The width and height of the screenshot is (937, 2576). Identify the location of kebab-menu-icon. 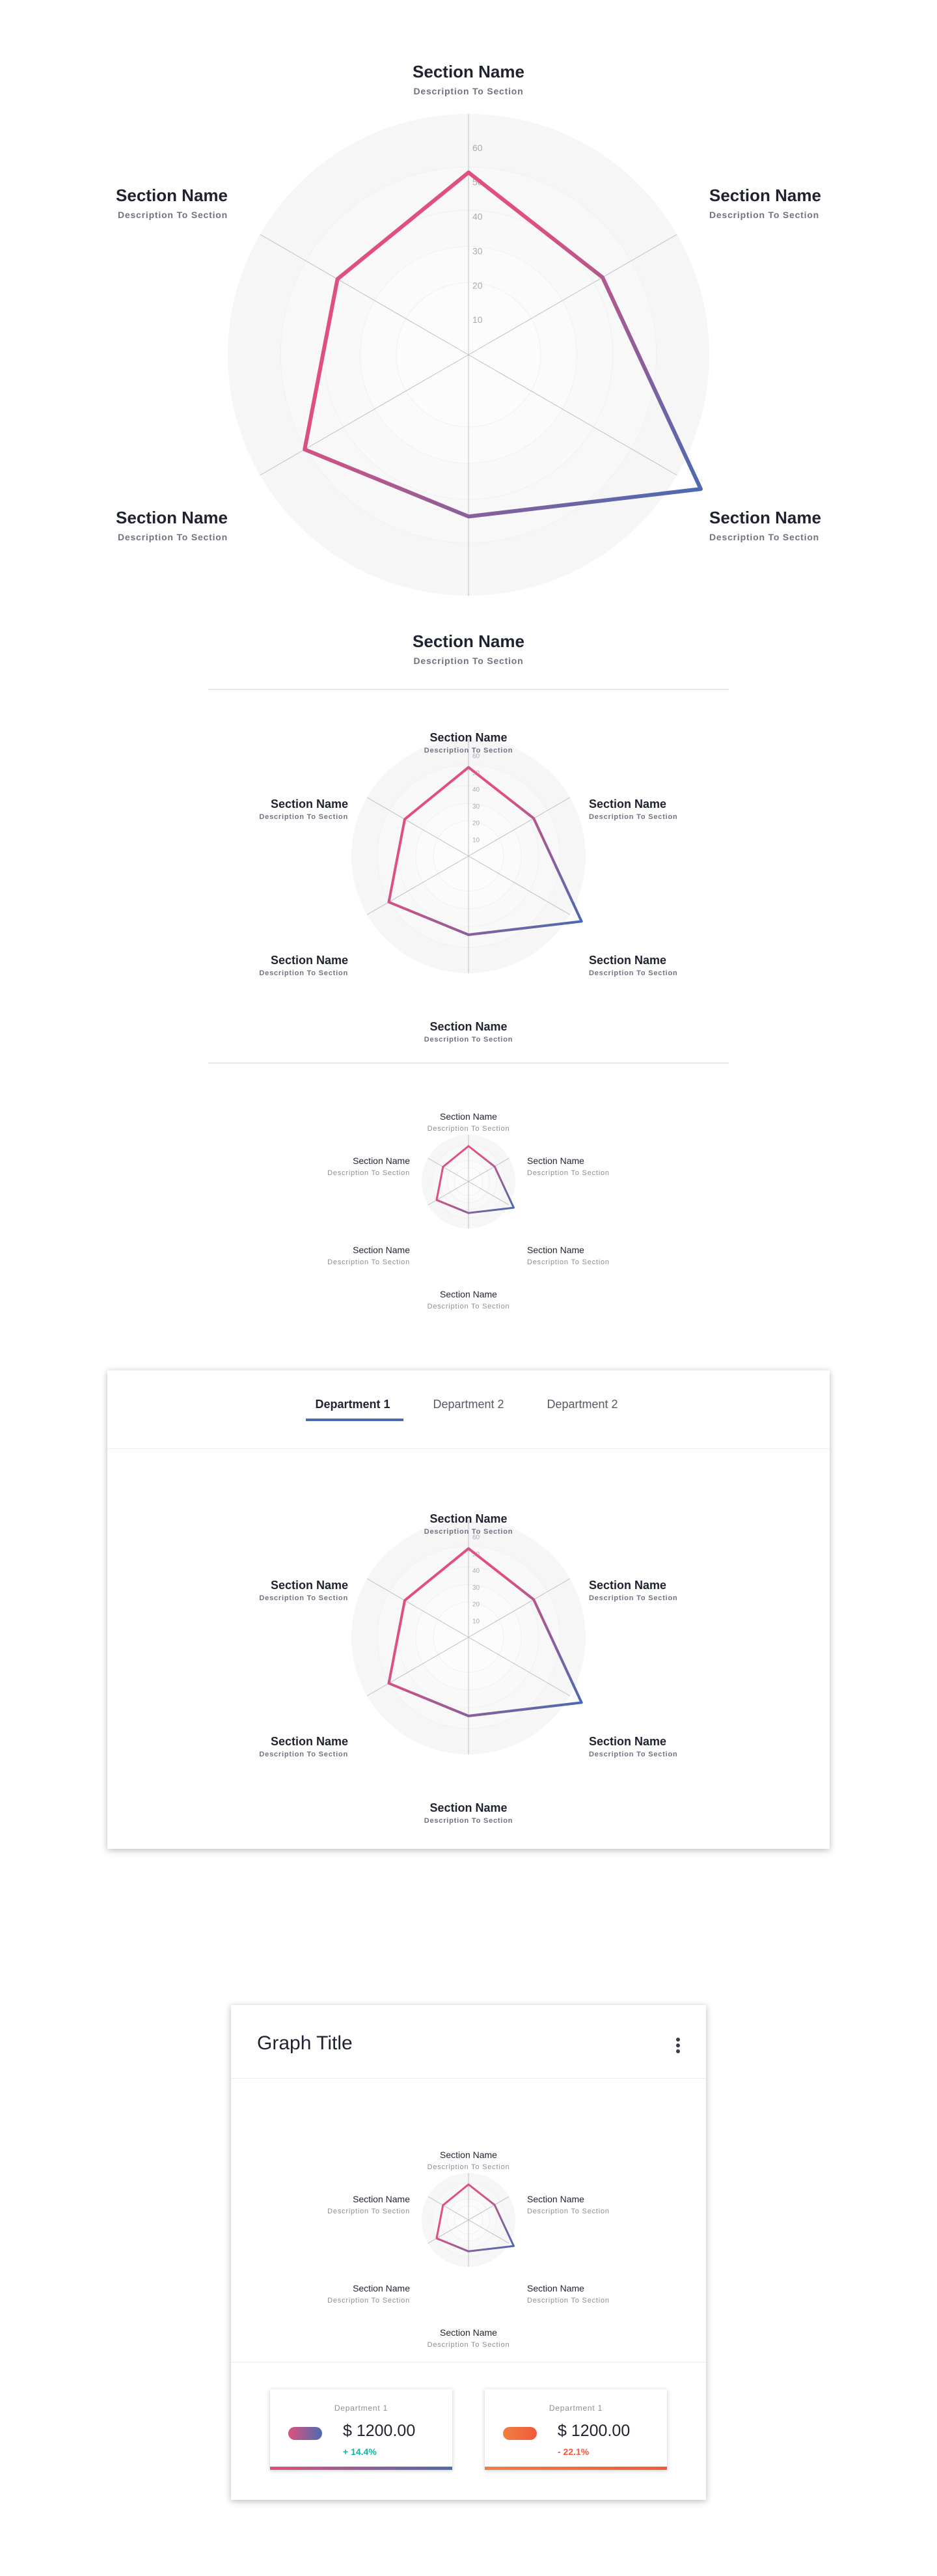
(678, 2045).